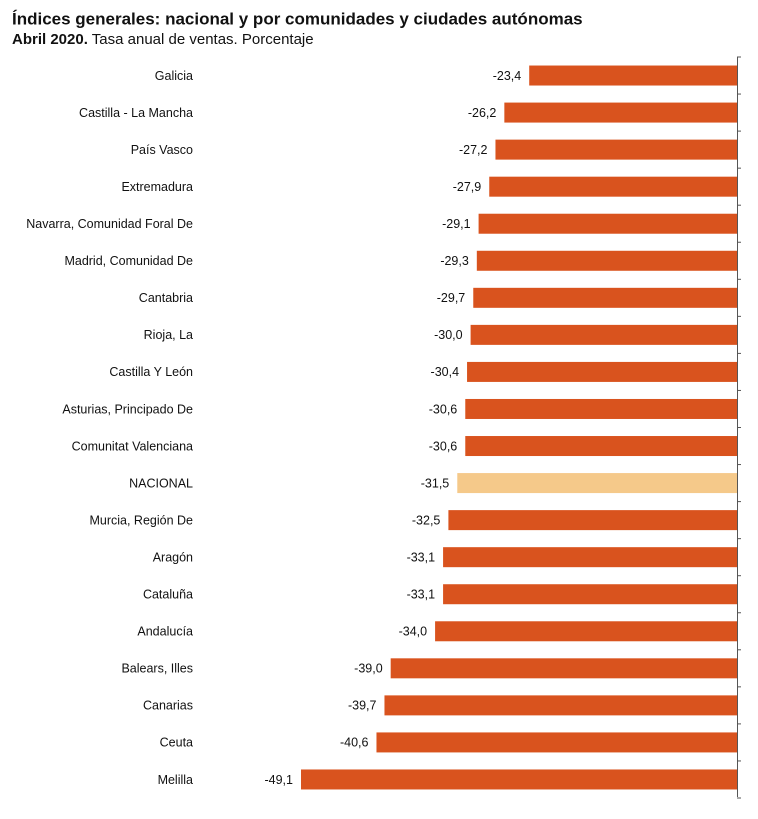  Describe the element at coordinates (109, 224) in the screenshot. I see `category-label: Navarra, Comunidad Foral De` at that location.